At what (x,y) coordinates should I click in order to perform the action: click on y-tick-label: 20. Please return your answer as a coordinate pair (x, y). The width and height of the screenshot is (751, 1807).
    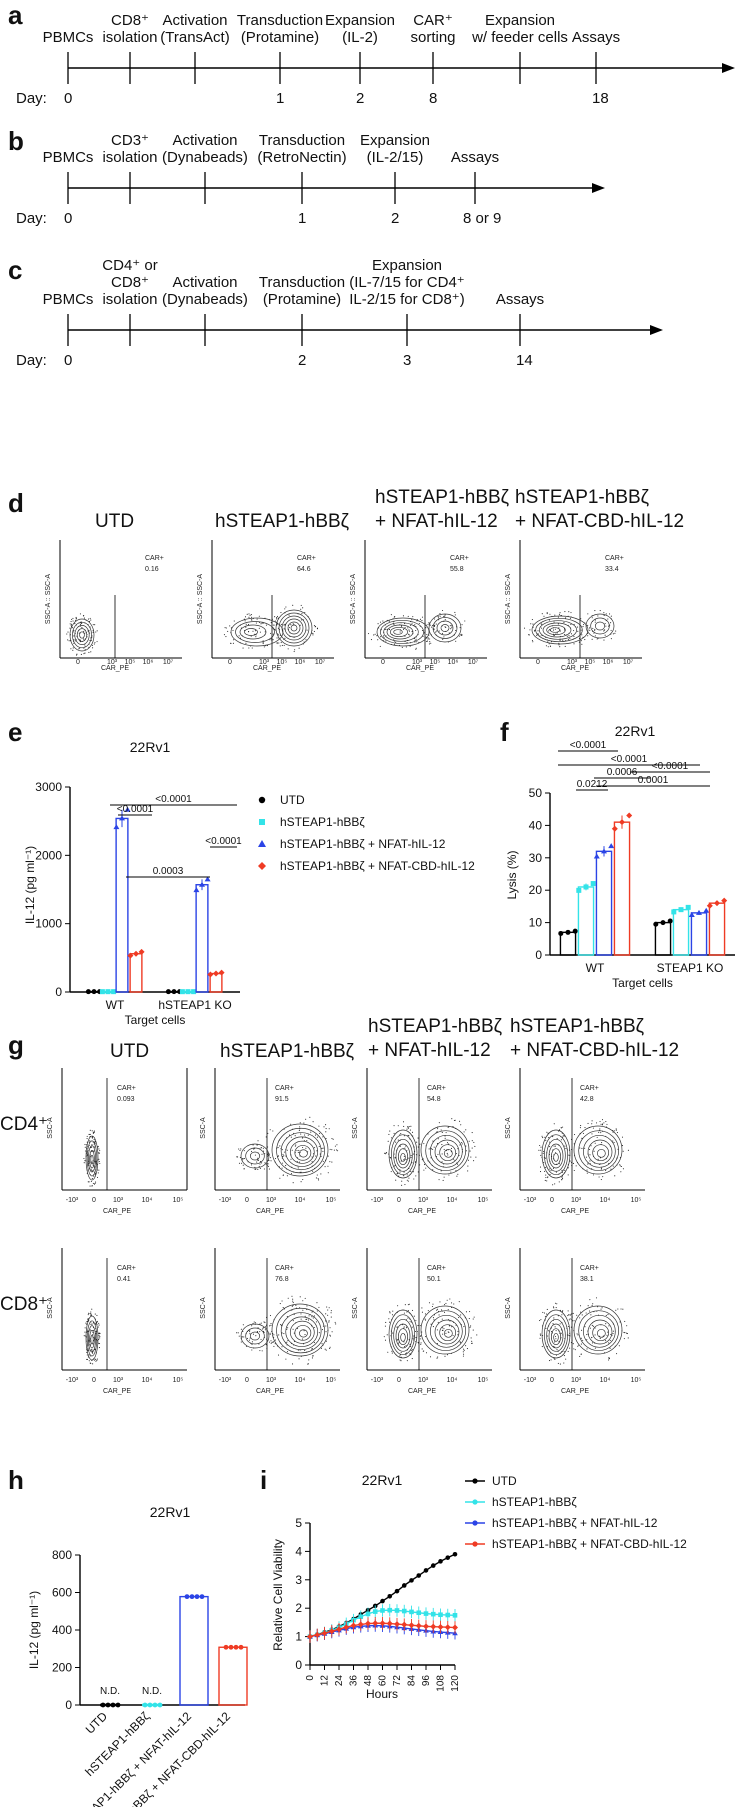
    Looking at the image, I should click on (536, 890).